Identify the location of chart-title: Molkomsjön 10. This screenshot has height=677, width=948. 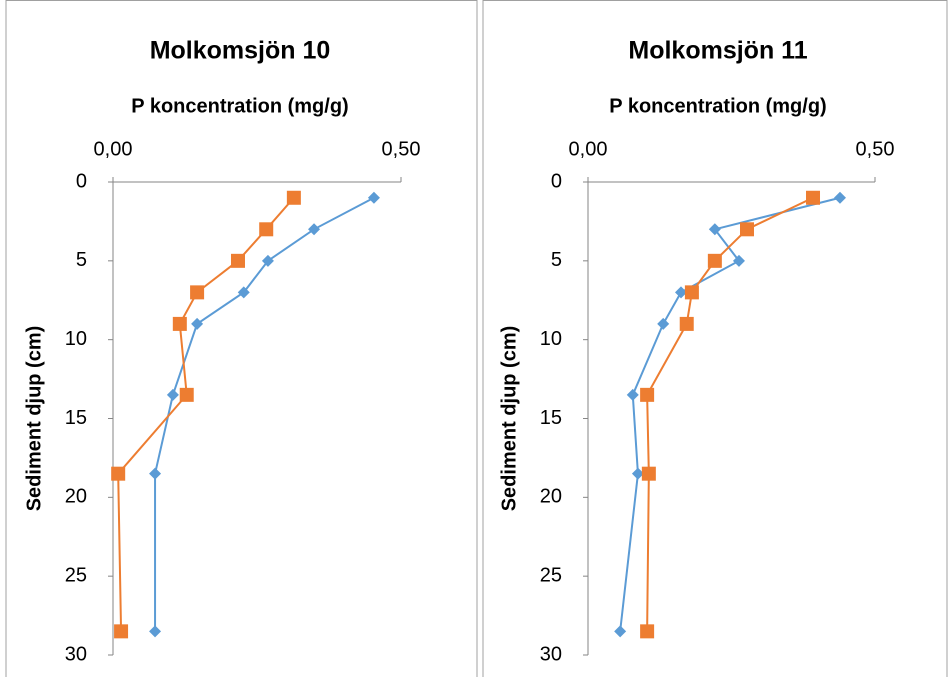
(240, 51).